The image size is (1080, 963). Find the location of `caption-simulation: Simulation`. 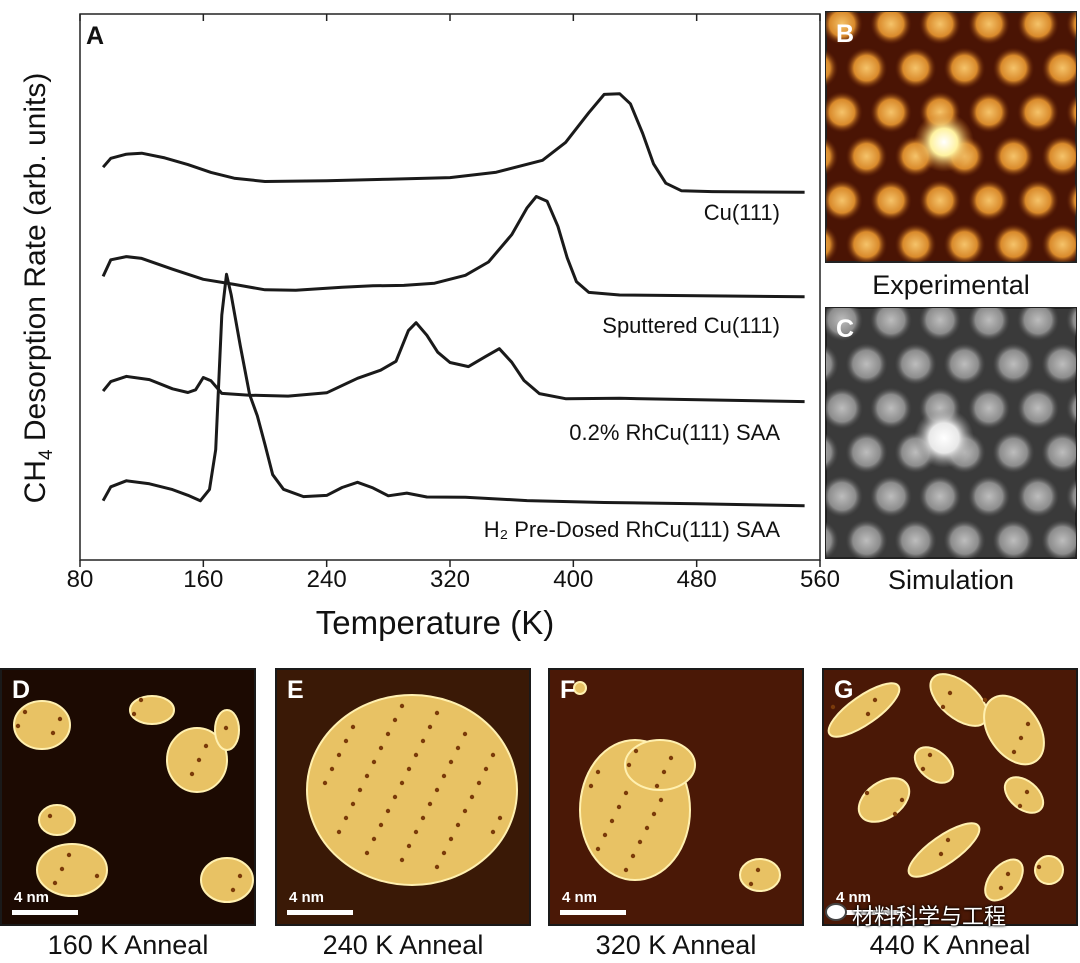

caption-simulation: Simulation is located at coordinates (951, 580).